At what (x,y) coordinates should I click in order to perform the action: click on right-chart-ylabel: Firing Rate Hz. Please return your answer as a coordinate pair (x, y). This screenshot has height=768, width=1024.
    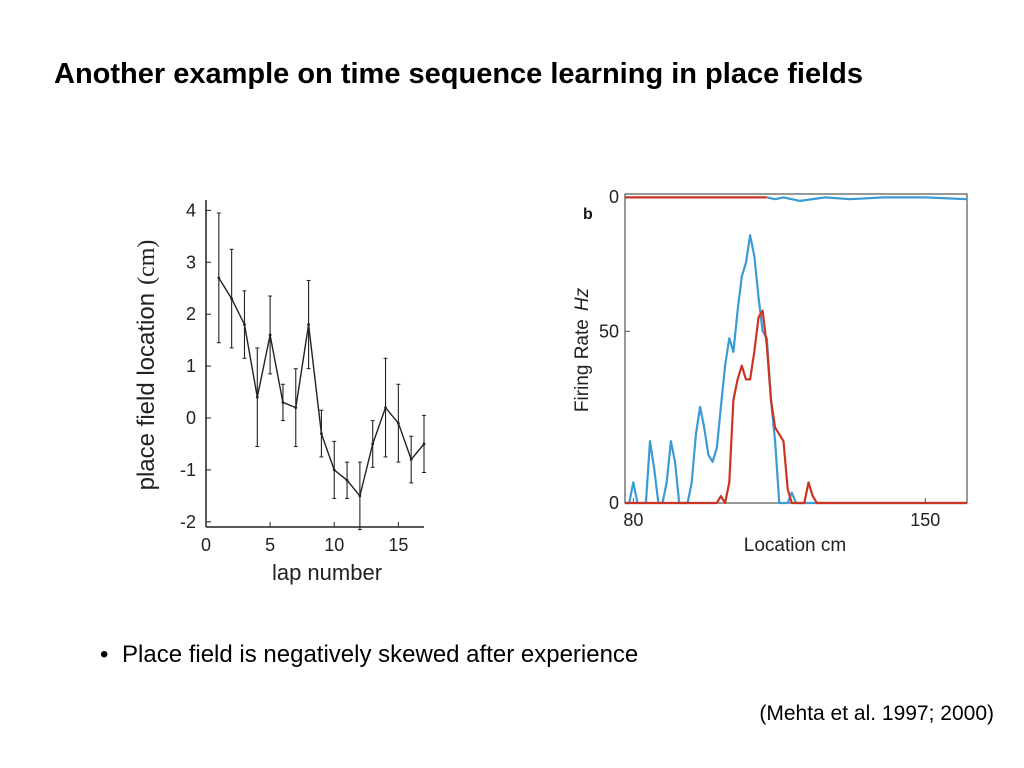
    Looking at the image, I should click on (582, 349).